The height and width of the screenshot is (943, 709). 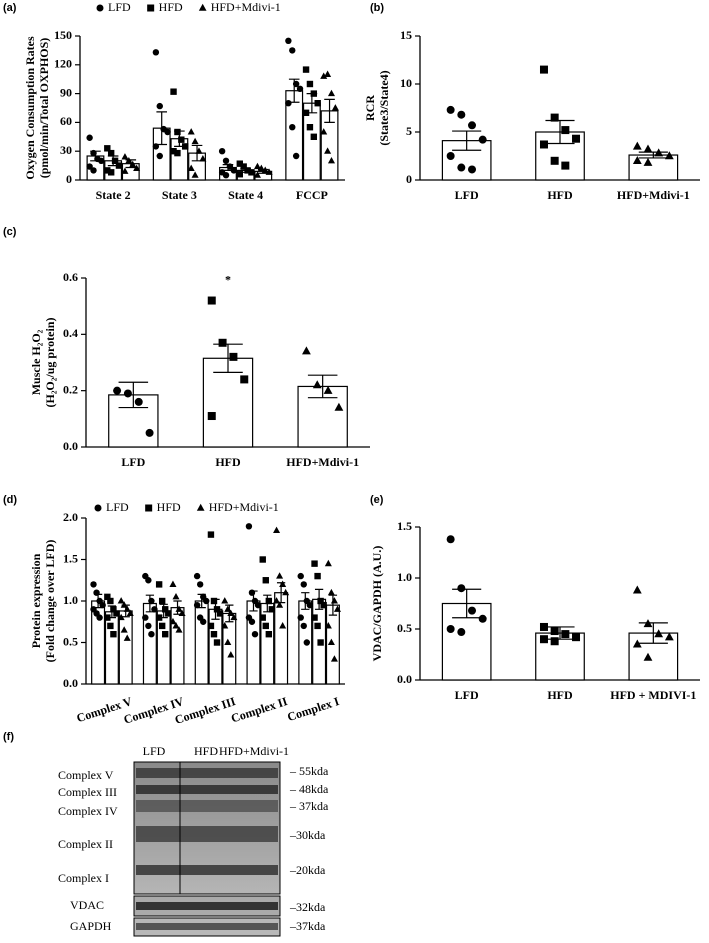 I want to click on y-axis-label: VDAC/GAPDH (A.U.), so click(x=377, y=604).